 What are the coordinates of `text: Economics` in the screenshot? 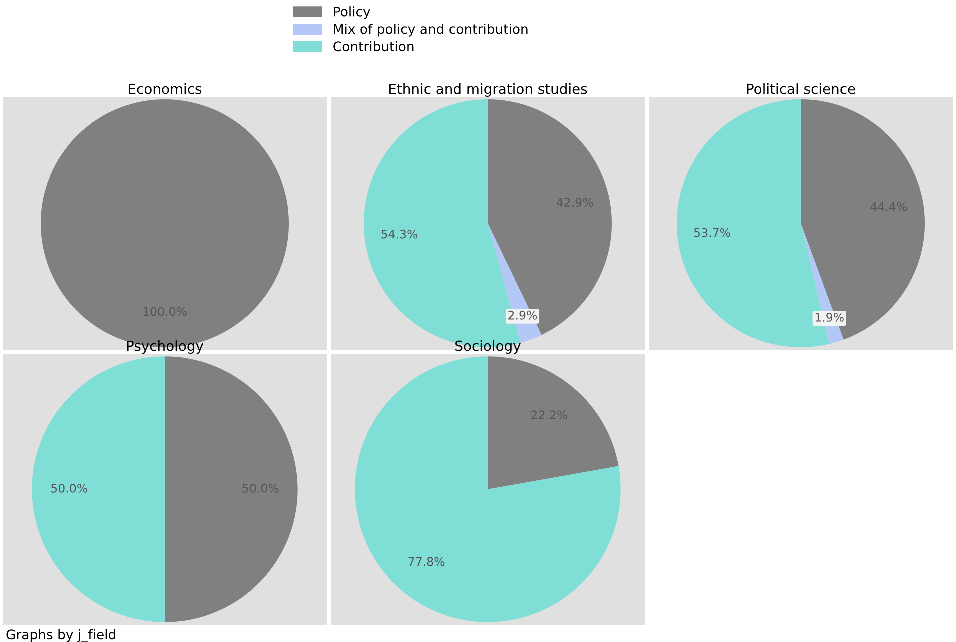 It's located at (165, 89).